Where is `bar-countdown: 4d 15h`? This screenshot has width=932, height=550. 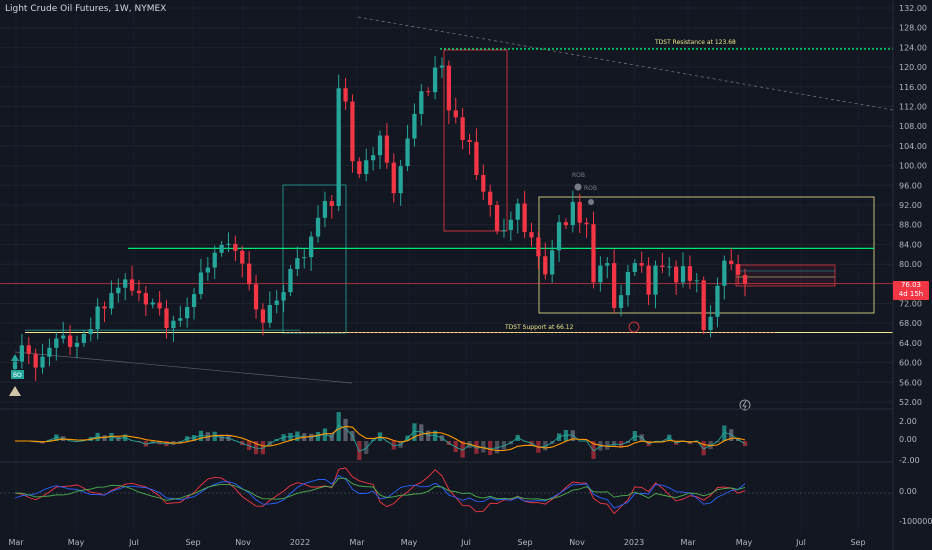 bar-countdown: 4d 15h is located at coordinates (911, 294).